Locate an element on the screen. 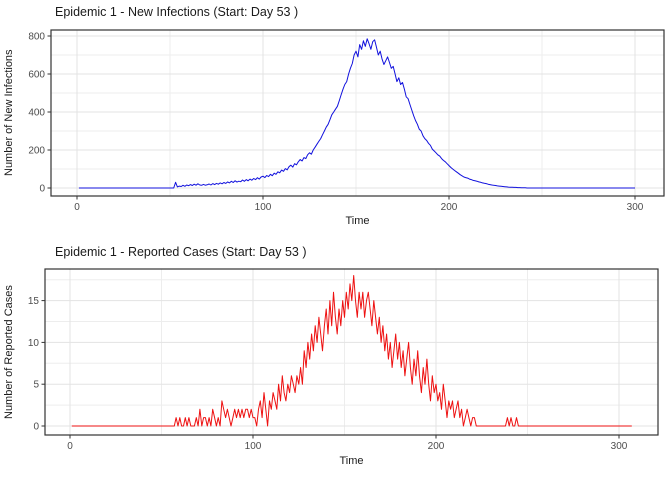  y-tick-label: 800 is located at coordinates (36, 37).